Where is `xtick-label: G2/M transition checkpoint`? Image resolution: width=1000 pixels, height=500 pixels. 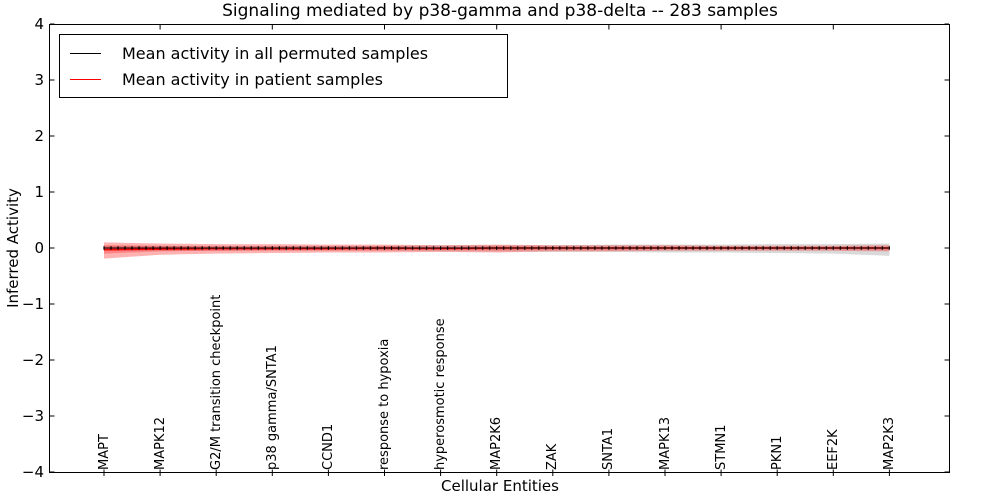
xtick-label: G2/M transition checkpoint is located at coordinates (216, 382).